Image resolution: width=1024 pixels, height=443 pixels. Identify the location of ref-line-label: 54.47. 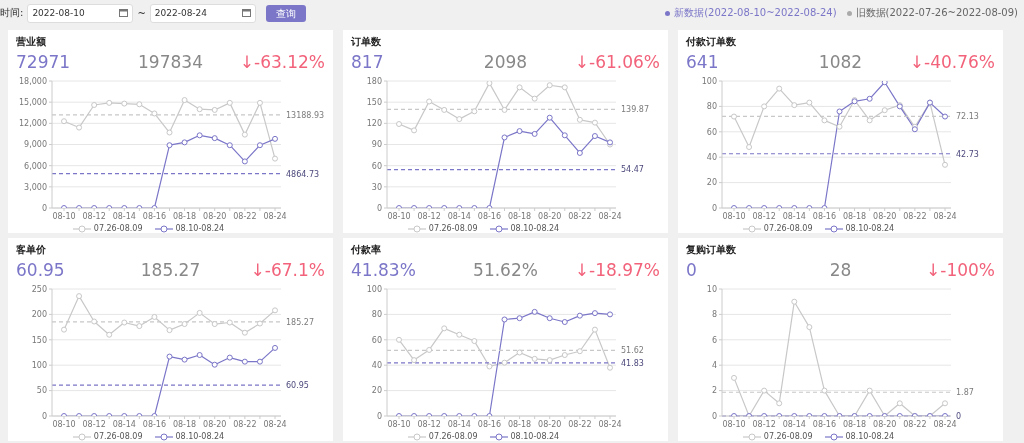
(632, 170).